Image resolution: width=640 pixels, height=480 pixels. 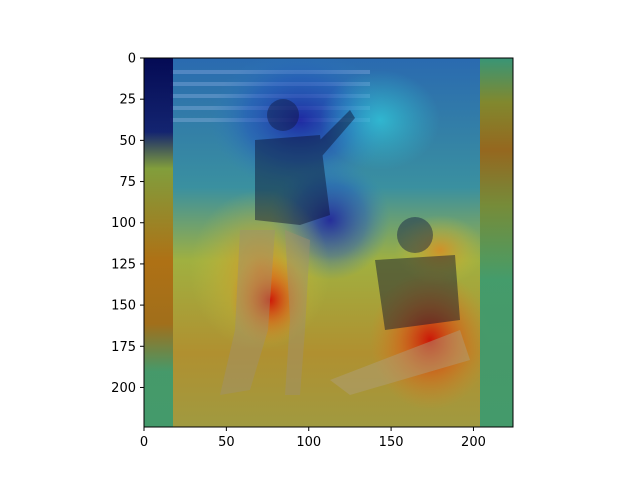 I want to click on x-tick-label-2: 100, so click(x=308, y=442).